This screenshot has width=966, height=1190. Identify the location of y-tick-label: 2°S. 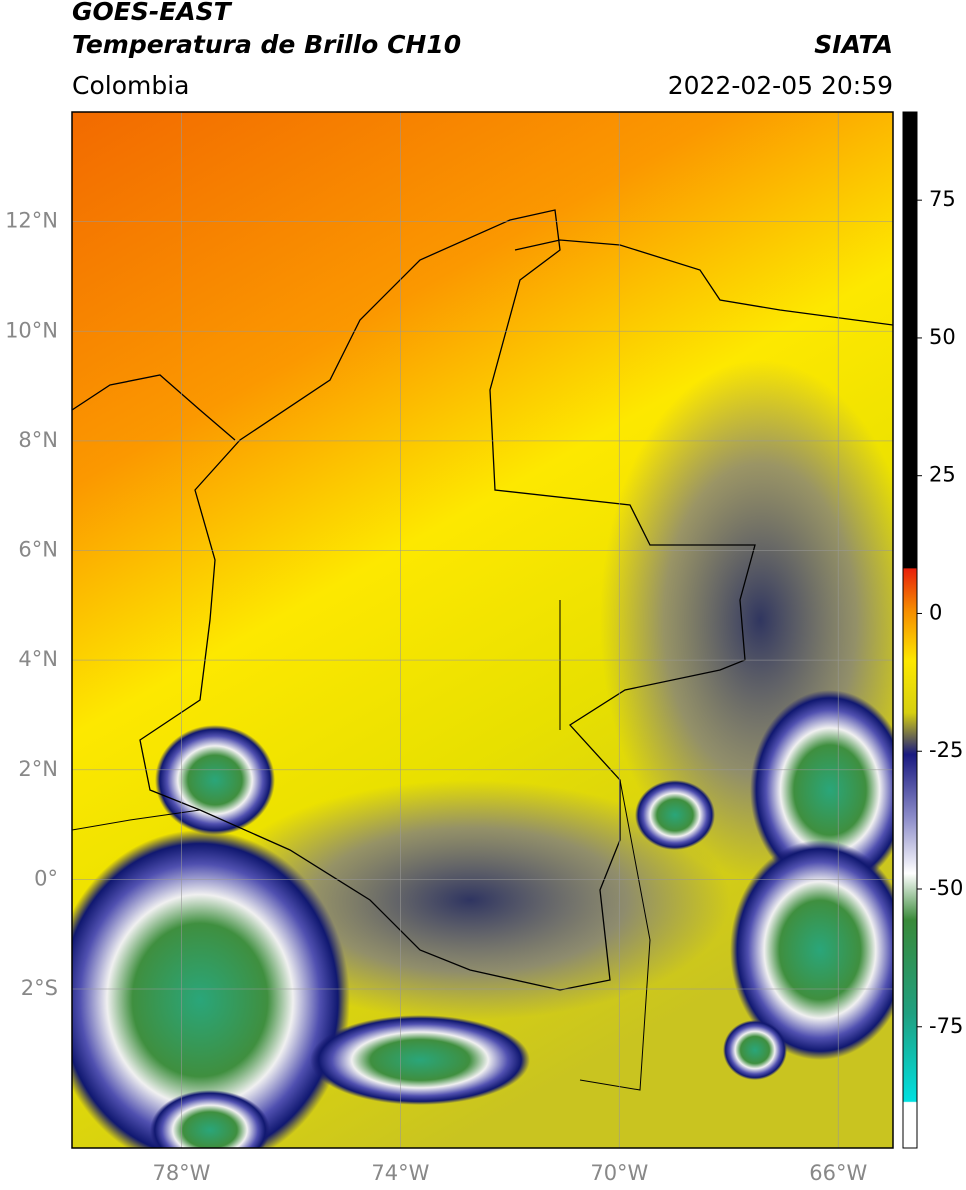
(39, 988).